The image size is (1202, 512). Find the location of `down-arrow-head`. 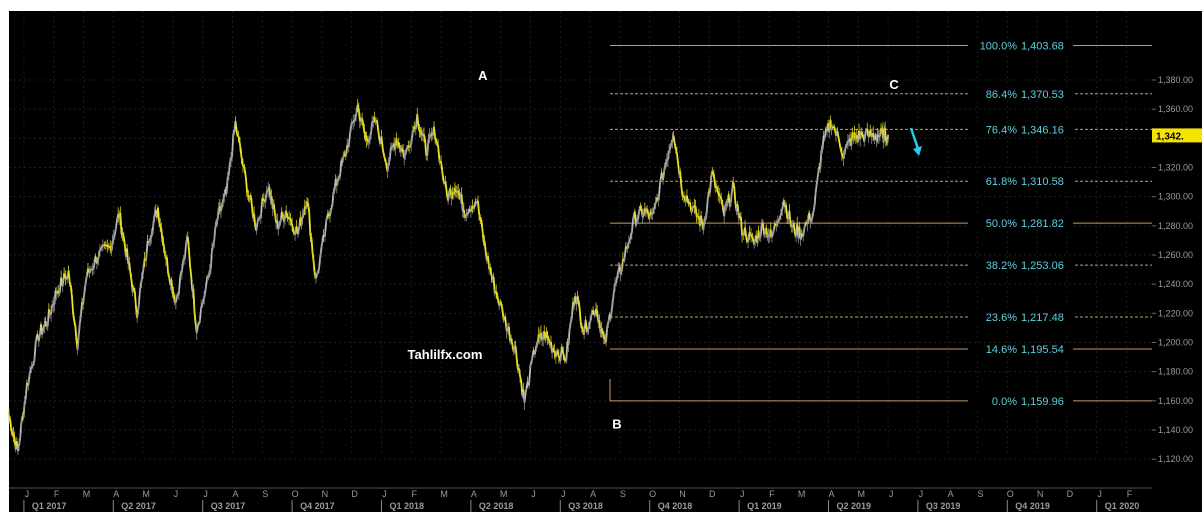

down-arrow-head is located at coordinates (917, 151).